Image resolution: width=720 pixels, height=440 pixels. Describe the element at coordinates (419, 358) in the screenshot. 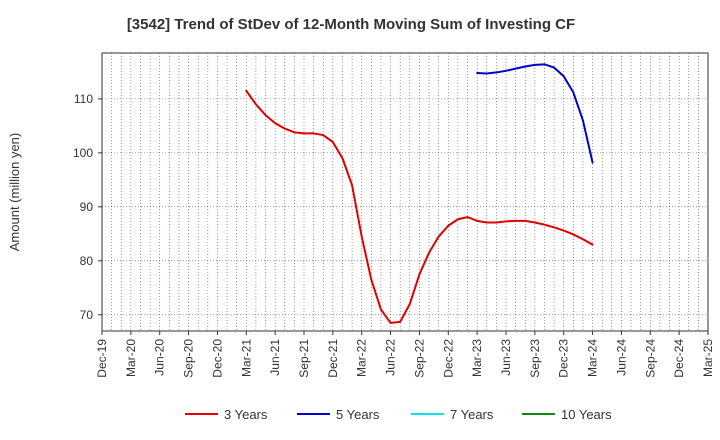

I see `x-tick-label: Sep-22` at that location.